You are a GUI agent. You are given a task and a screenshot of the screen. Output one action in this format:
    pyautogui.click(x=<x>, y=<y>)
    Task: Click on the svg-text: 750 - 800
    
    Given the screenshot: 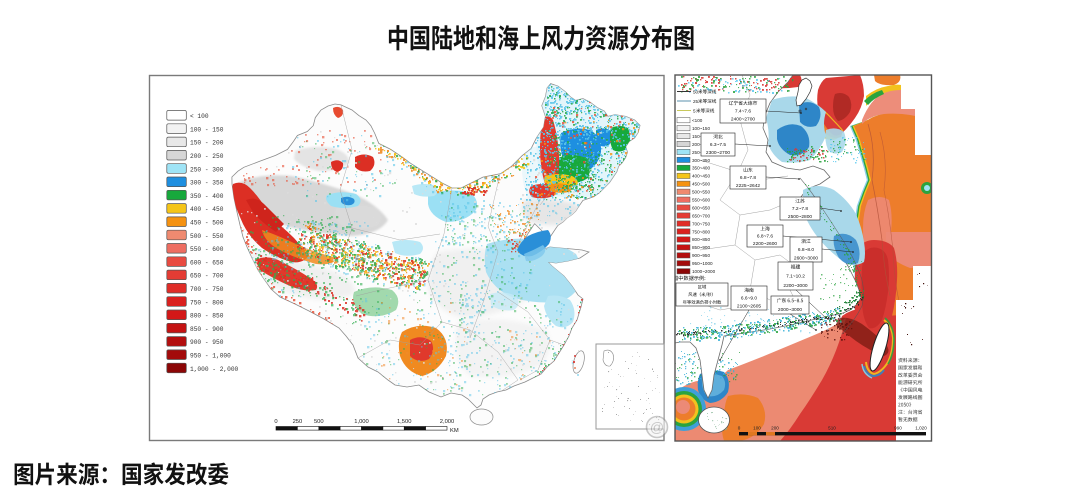 What is the action you would take?
    pyautogui.click(x=207, y=302)
    